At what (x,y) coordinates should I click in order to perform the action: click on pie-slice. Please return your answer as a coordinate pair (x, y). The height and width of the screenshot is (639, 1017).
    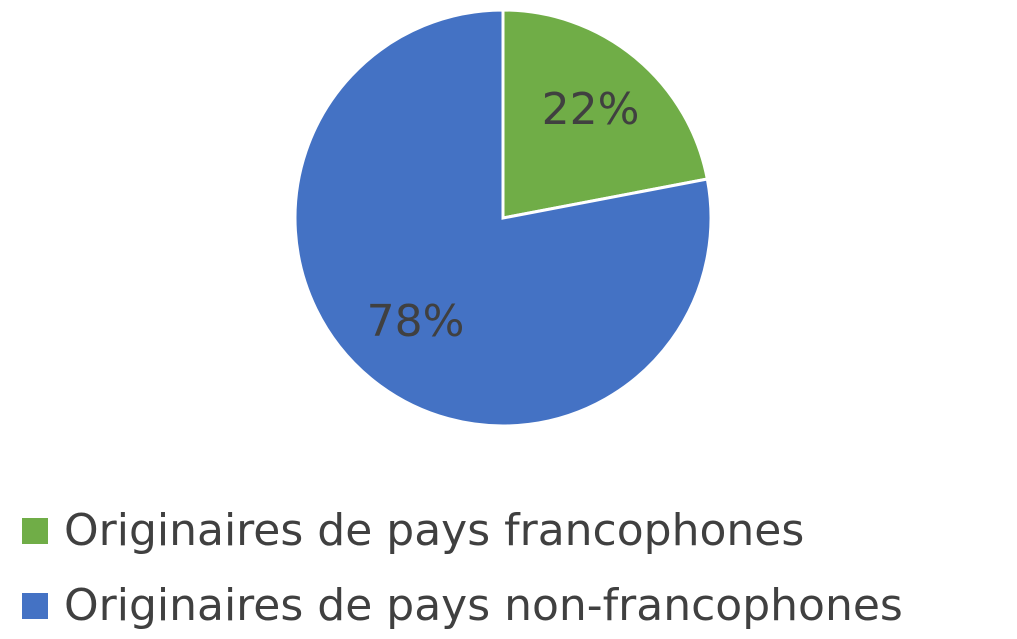
    Looking at the image, I should click on (605, 114).